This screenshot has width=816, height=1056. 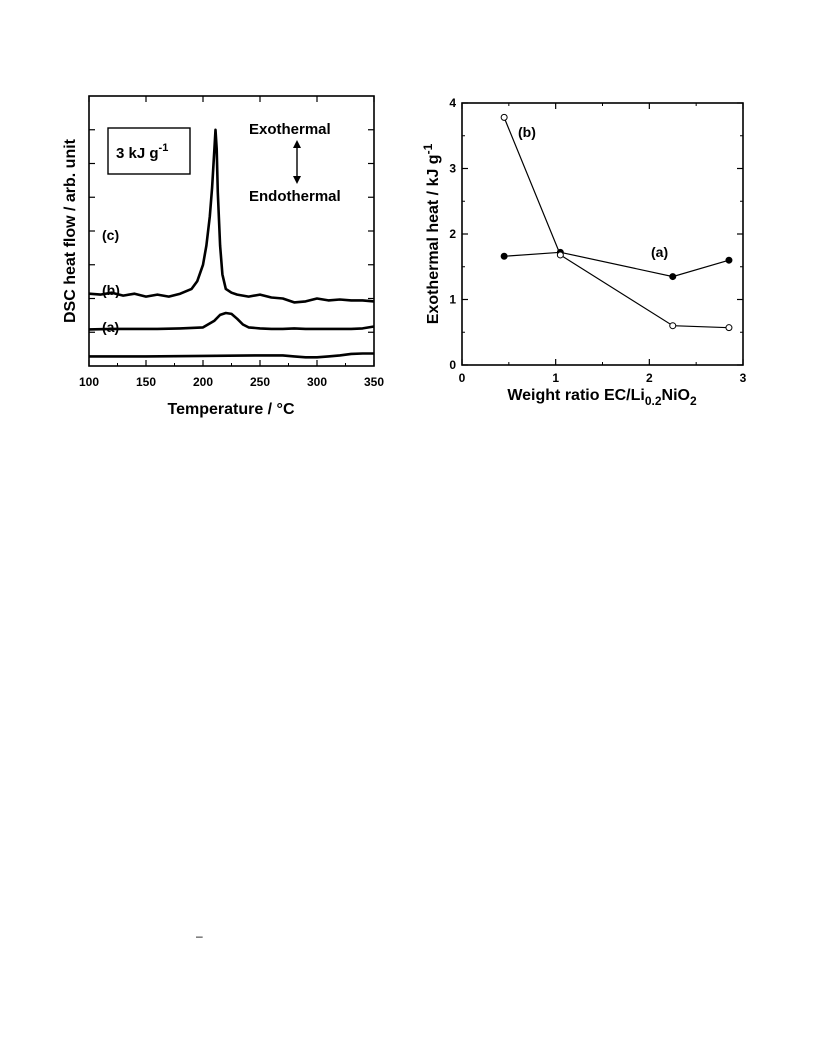 I want to click on heat-plot-frame, so click(x=602, y=234).